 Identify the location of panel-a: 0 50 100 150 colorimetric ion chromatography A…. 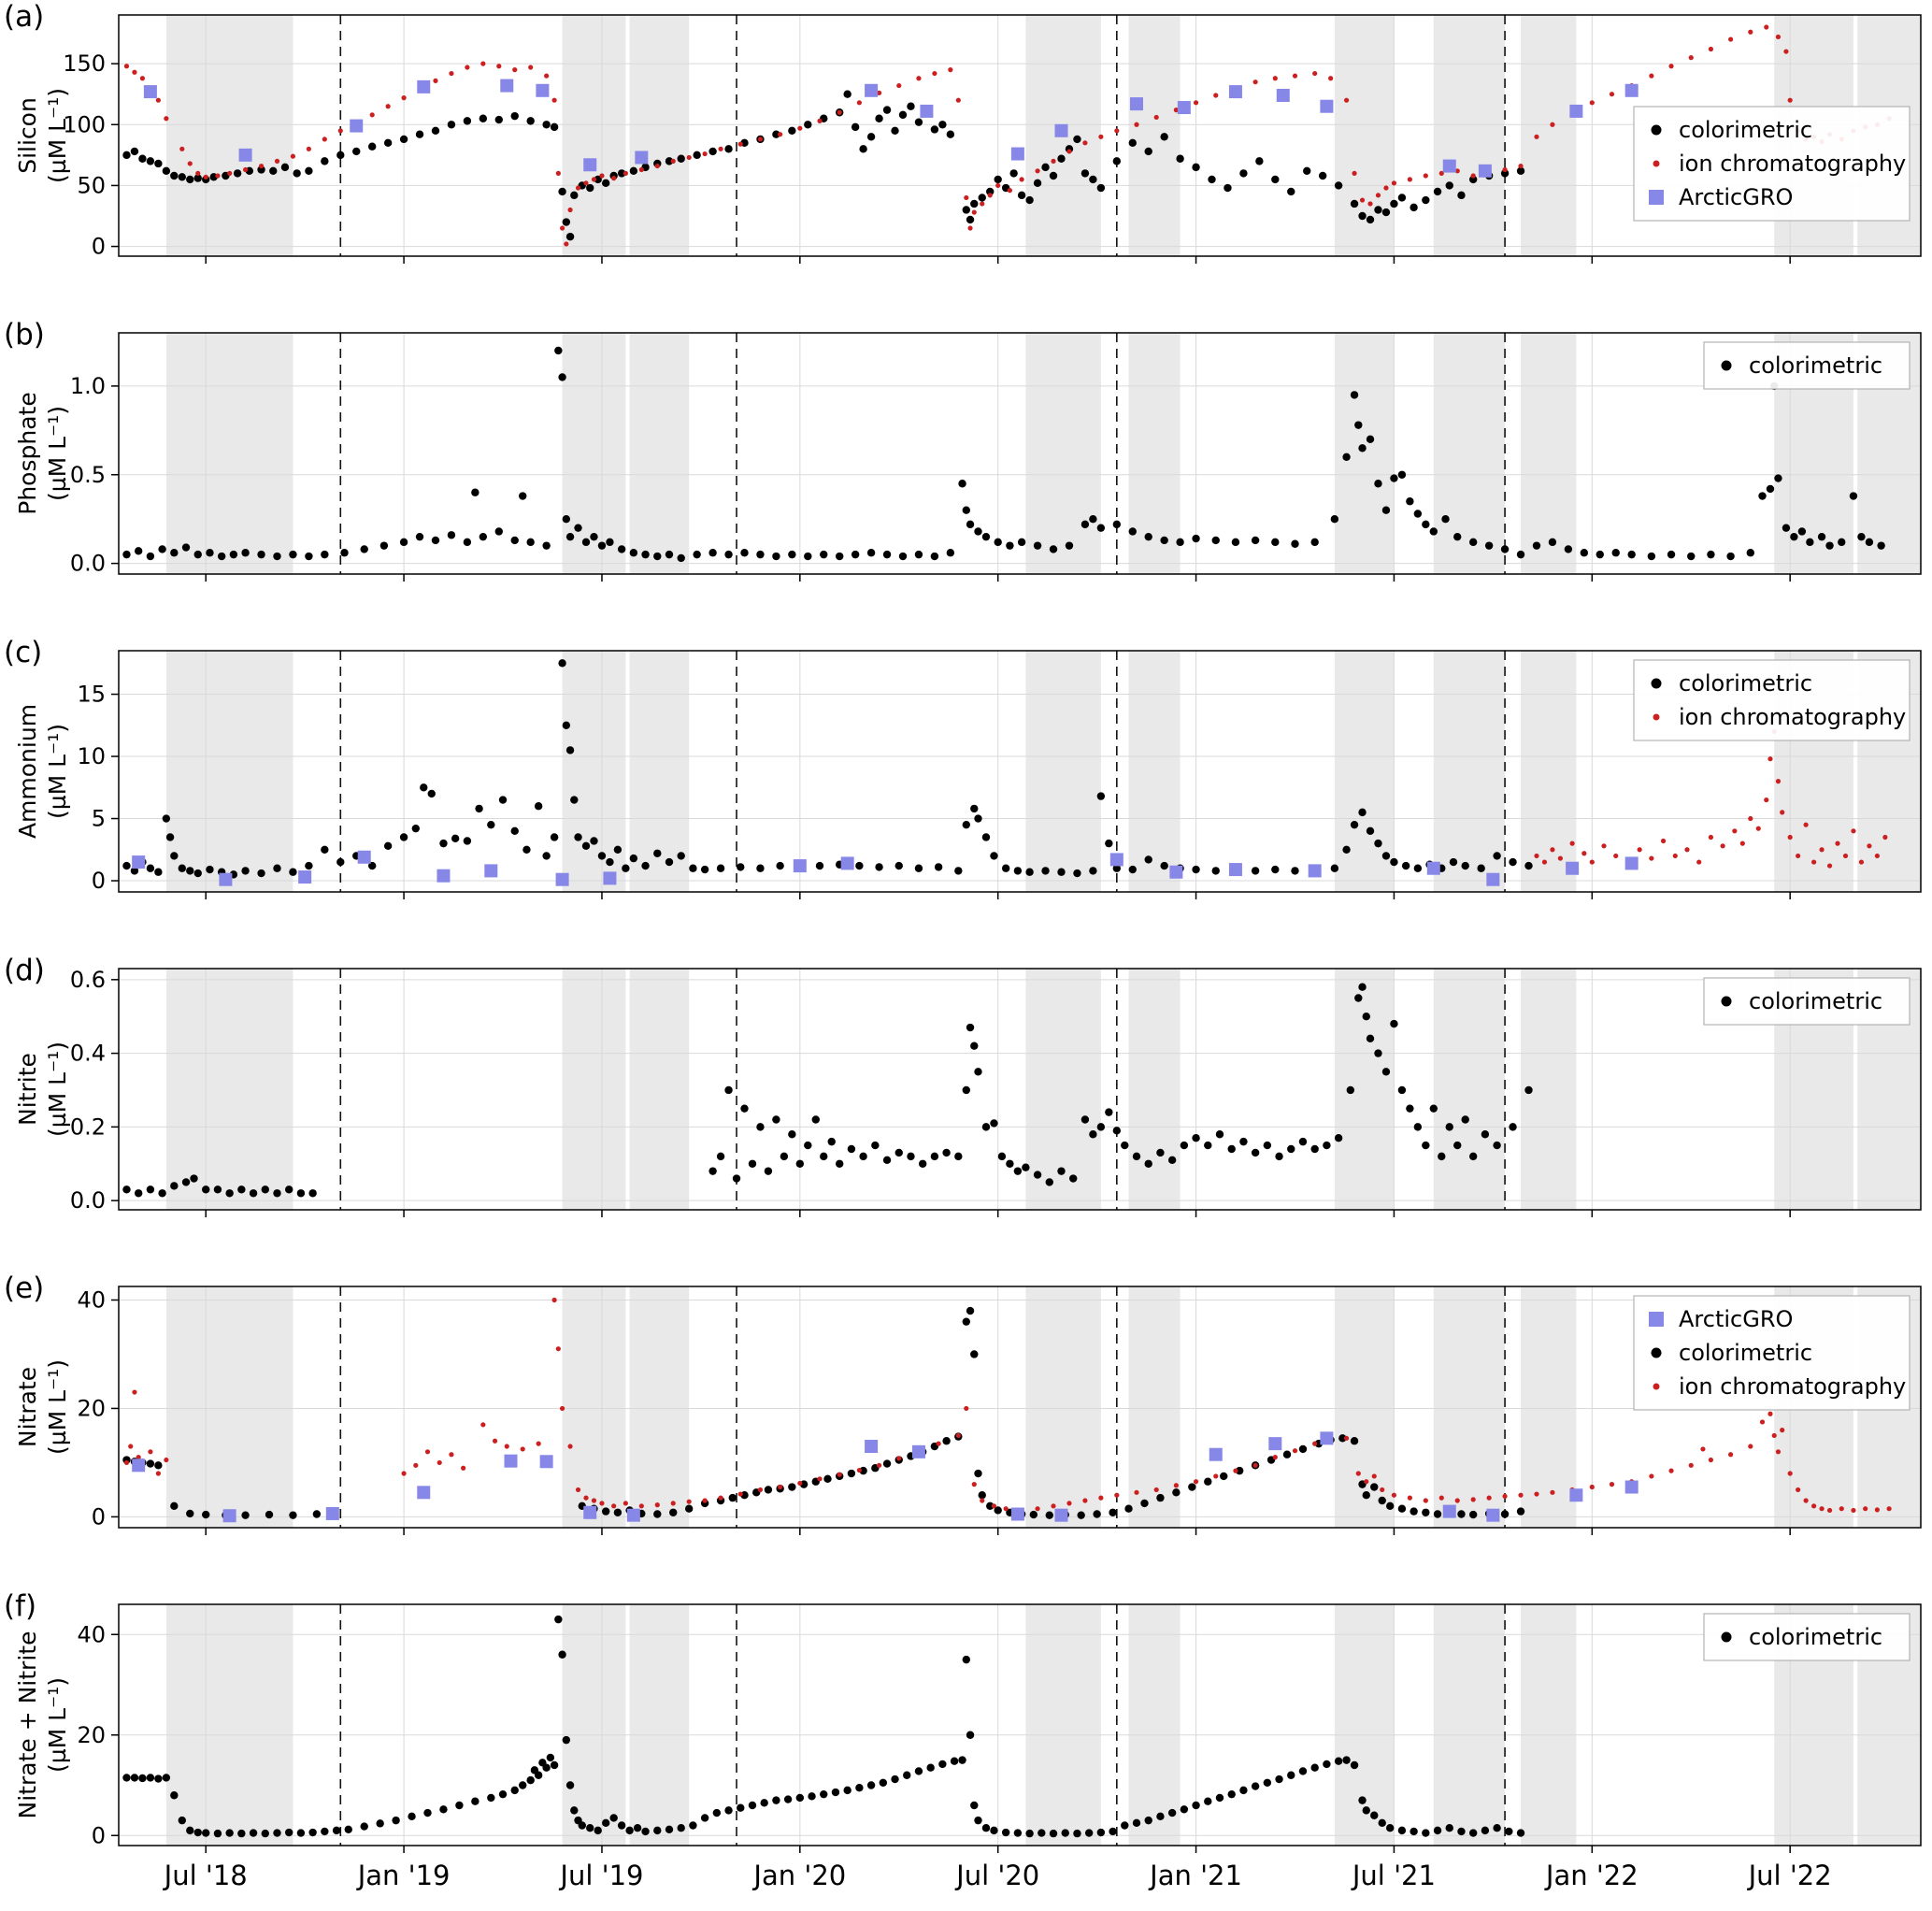
(992, 139).